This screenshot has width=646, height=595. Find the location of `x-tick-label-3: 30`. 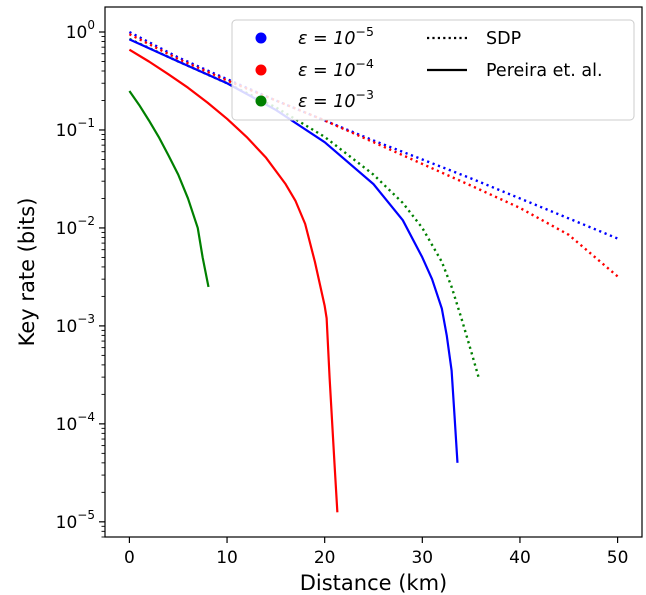

x-tick-label-3: 30 is located at coordinates (422, 558).